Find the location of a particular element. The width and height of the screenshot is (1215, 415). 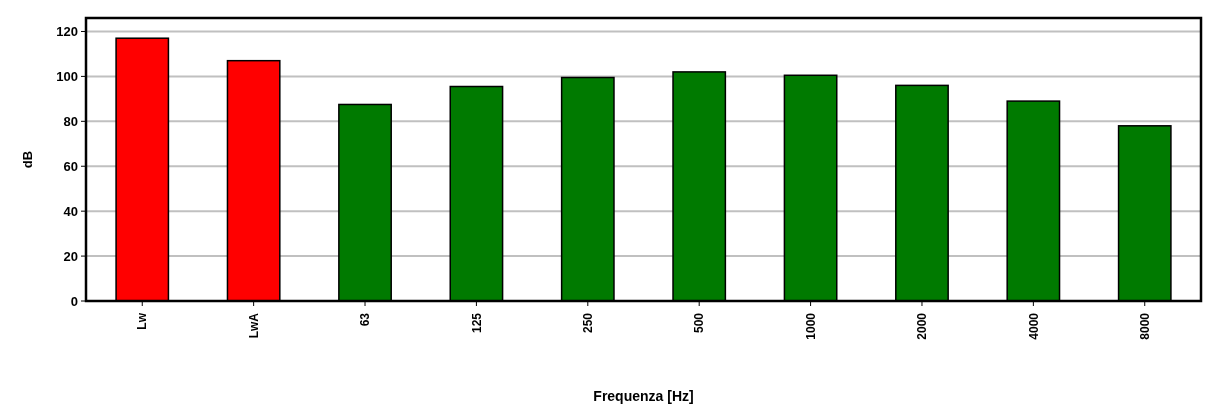

y-tick-label: 40 is located at coordinates (70, 211).